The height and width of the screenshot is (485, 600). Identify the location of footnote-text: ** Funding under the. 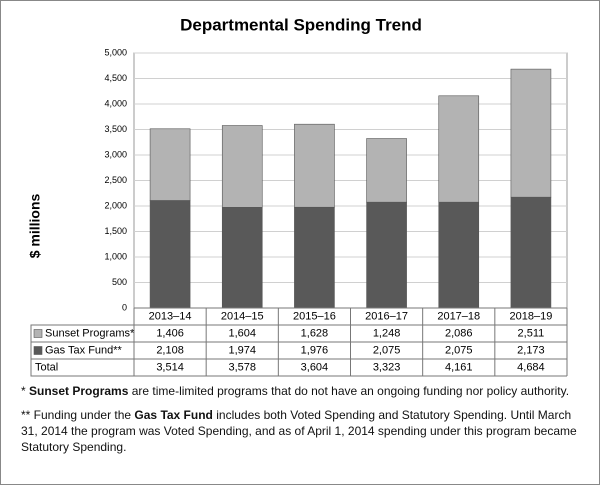
(78, 415).